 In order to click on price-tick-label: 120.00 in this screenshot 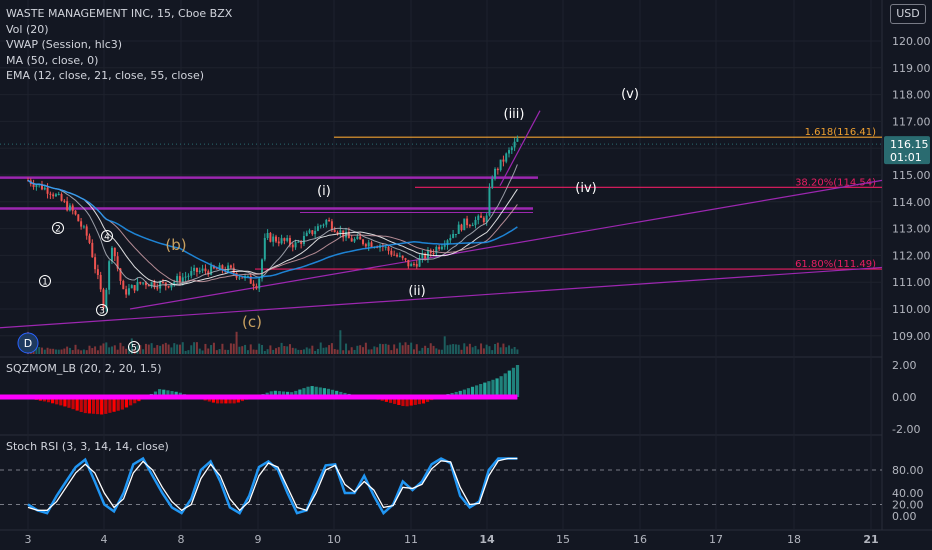, I will do `click(911, 41)`.